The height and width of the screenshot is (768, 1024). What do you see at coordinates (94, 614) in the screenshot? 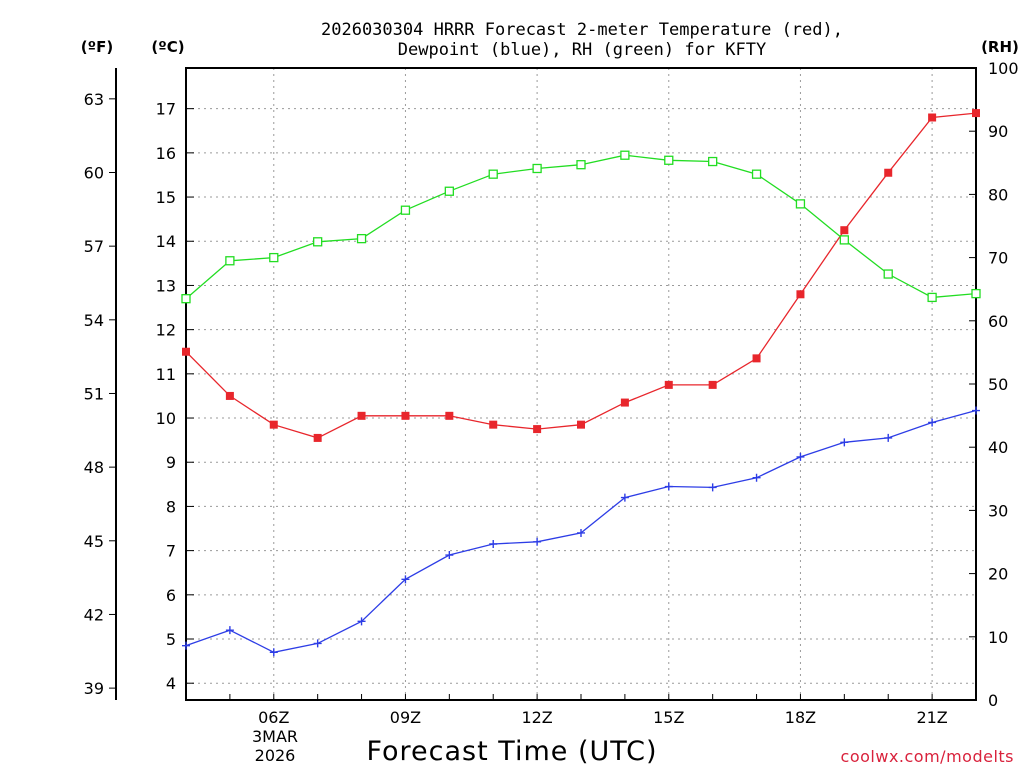
I see `fahrenheit-tick-label: 42` at bounding box center [94, 614].